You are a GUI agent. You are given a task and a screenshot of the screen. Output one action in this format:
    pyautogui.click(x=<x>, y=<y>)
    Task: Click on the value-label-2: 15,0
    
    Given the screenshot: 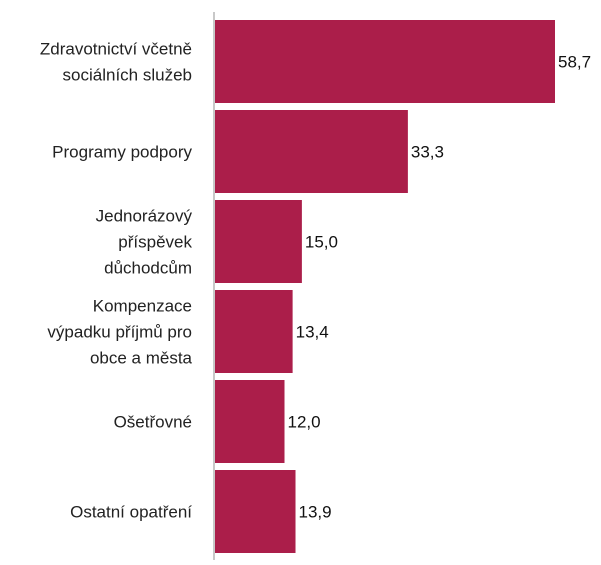 What is the action you would take?
    pyautogui.click(x=321, y=242)
    